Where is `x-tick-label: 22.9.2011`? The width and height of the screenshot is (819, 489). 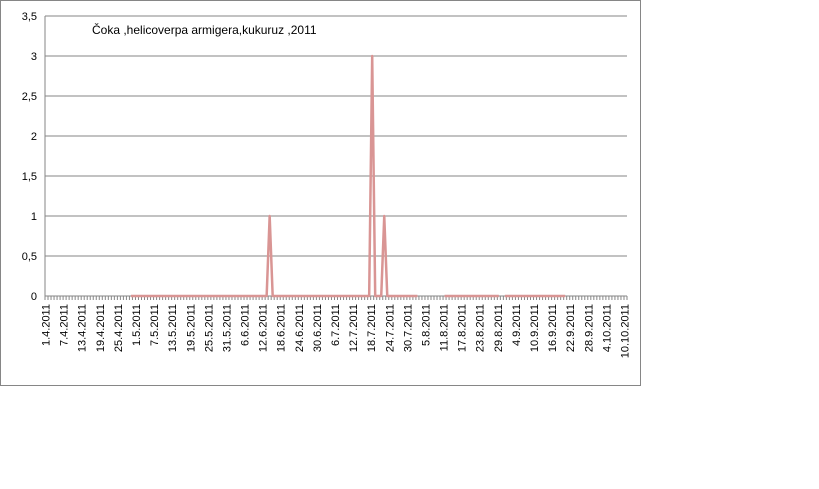 x-tick-label: 22.9.2011 is located at coordinates (571, 328).